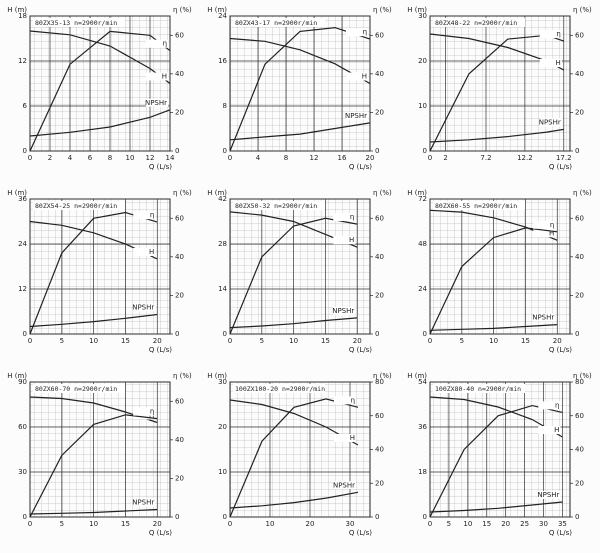 Image resolution: width=600 pixels, height=553 pixels. Describe the element at coordinates (276, 206) in the screenshot. I see `chart-title: 80ZX50-32 n=2900r/min` at that location.